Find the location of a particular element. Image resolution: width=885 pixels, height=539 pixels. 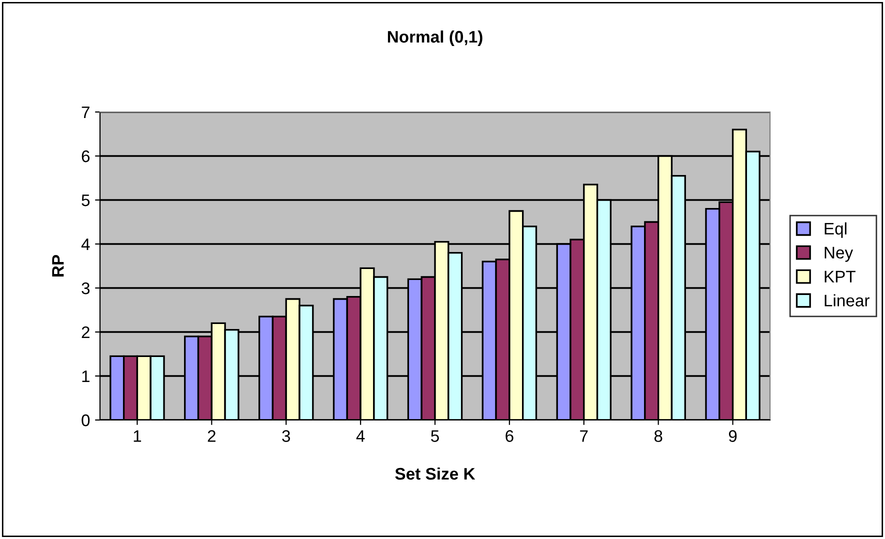

y-tick-label: 5 is located at coordinates (86, 200).